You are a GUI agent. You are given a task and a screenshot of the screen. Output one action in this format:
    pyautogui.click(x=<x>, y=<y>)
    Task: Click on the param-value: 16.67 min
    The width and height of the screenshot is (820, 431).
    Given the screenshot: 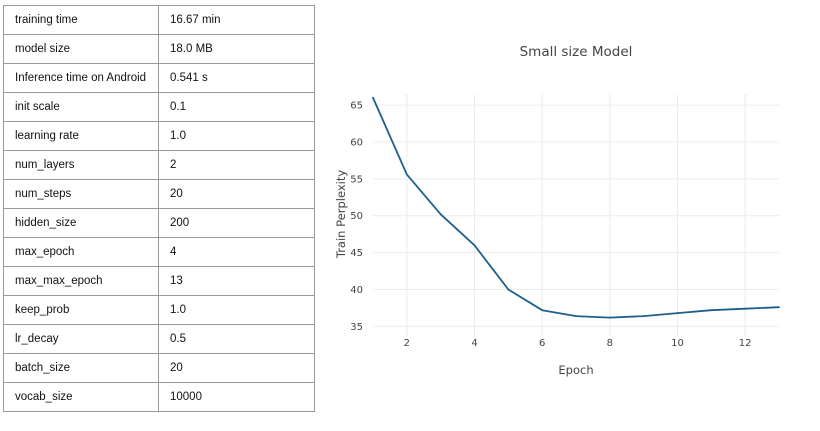 What is the action you would take?
    pyautogui.click(x=236, y=20)
    